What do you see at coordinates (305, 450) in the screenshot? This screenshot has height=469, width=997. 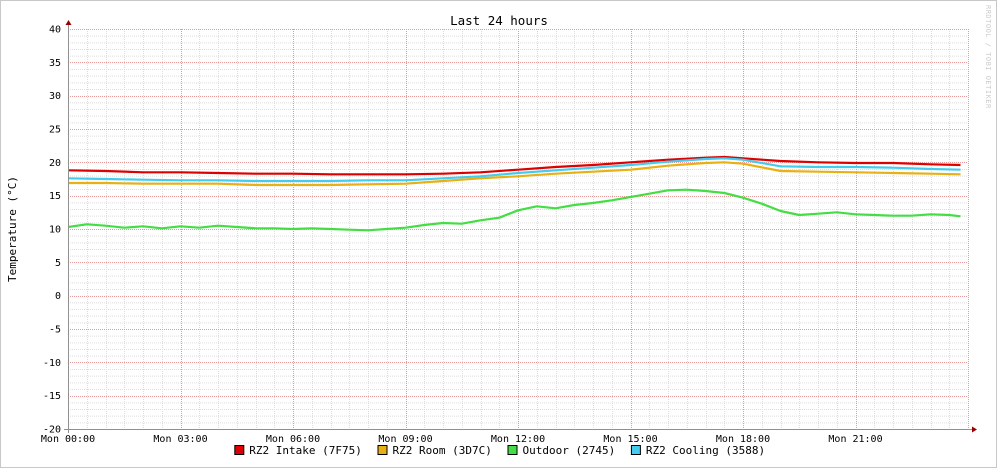 I see `legend-label-0: RZ2 Intake (7F75)` at bounding box center [305, 450].